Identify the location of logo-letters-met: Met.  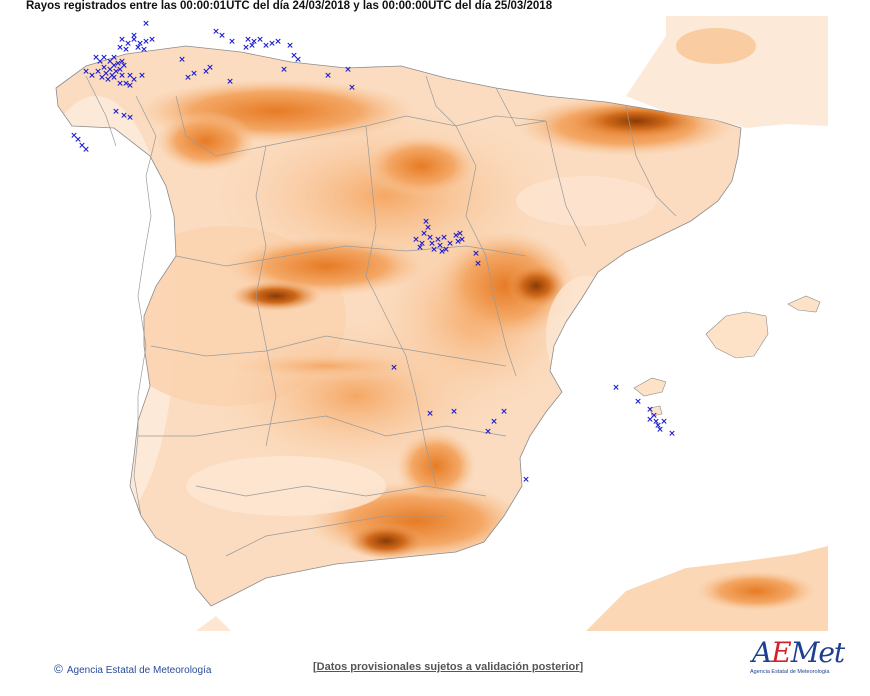
(817, 652).